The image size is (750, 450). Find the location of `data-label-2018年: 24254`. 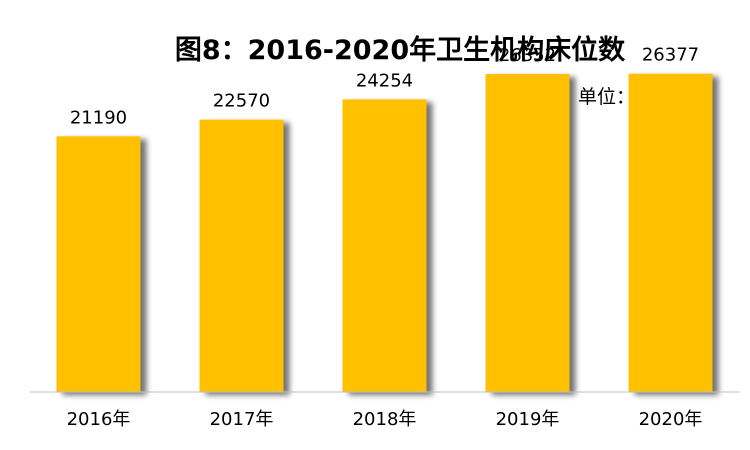

data-label-2018年: 24254 is located at coordinates (384, 80).